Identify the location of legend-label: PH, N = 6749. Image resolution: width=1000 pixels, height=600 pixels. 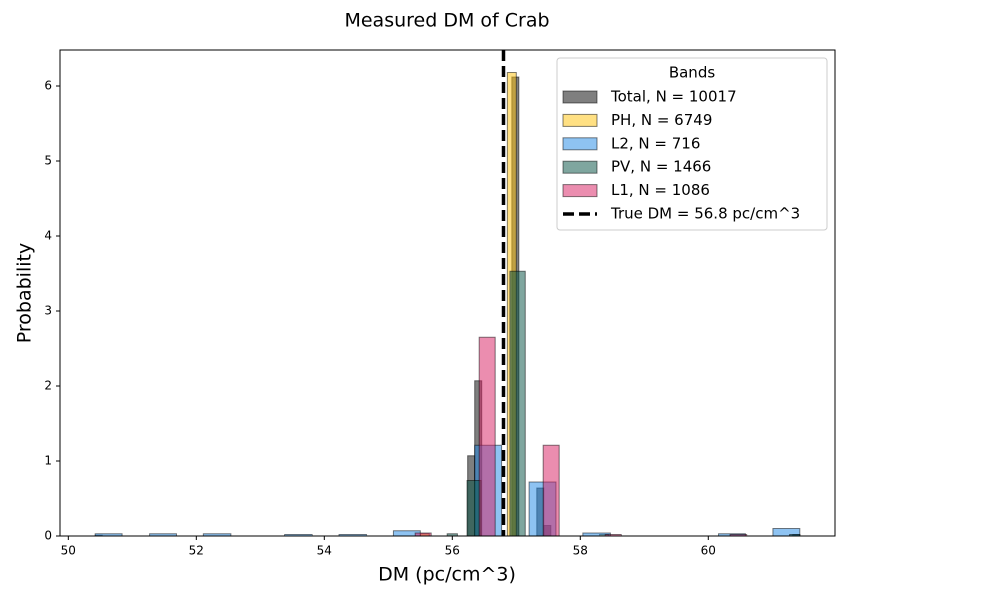
(661, 120).